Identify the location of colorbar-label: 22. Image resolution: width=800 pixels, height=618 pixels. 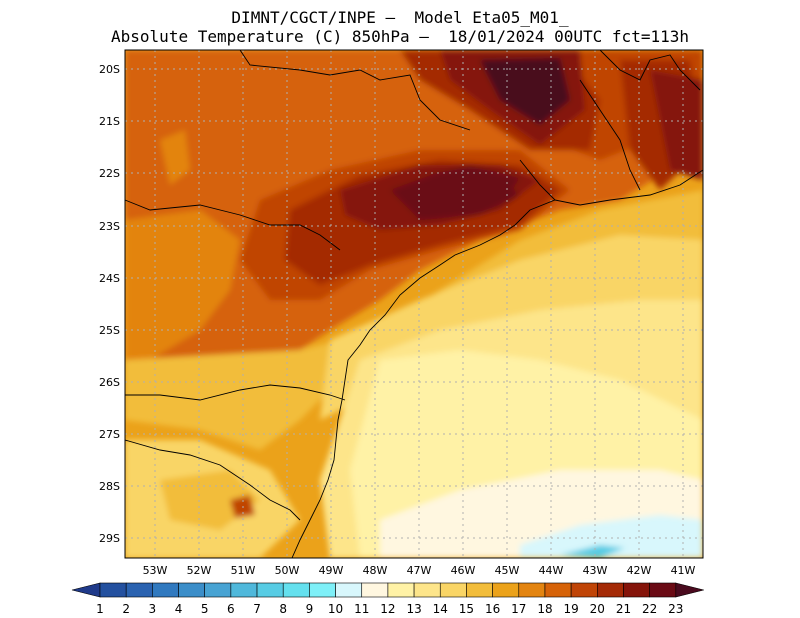
(649, 609).